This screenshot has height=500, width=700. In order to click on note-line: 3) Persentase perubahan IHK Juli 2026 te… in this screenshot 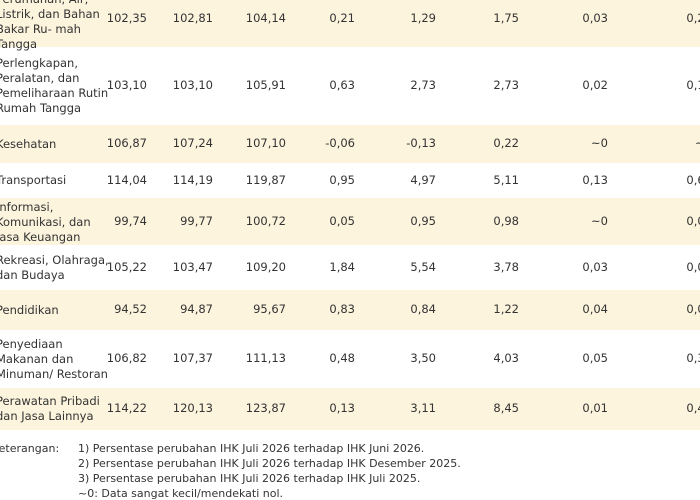, I will do `click(249, 478)`.